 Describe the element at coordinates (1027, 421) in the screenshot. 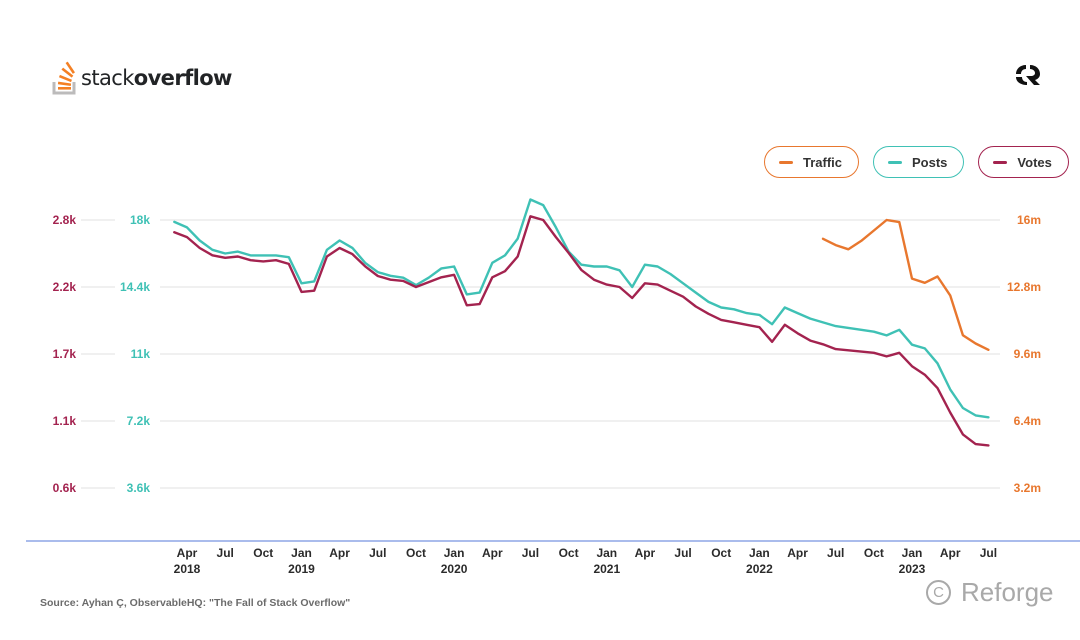

I see `y-tick-label-traffic: 6.4m` at that location.